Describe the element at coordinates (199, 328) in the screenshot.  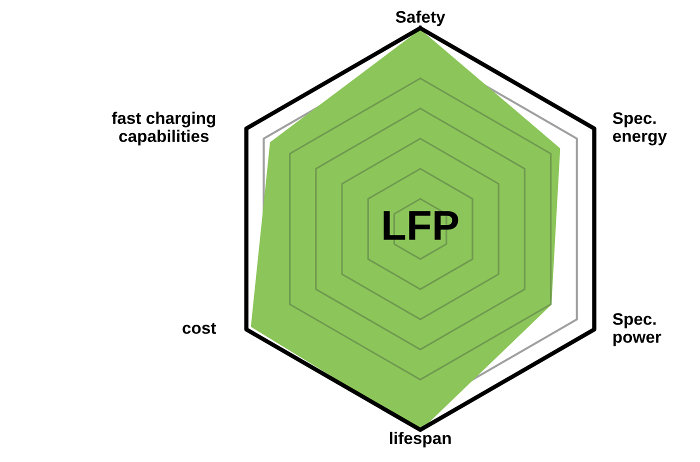
I see `spoke-label: cost` at that location.